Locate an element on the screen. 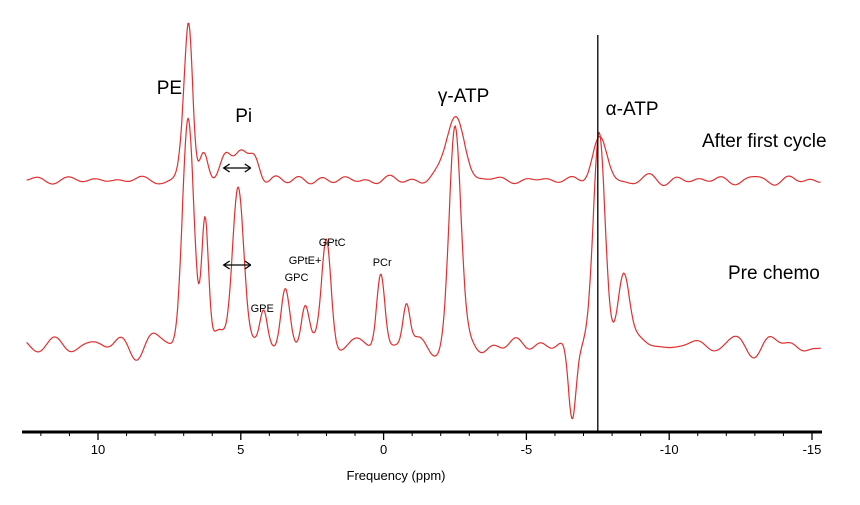  peak-label: α-ATP is located at coordinates (632, 109).